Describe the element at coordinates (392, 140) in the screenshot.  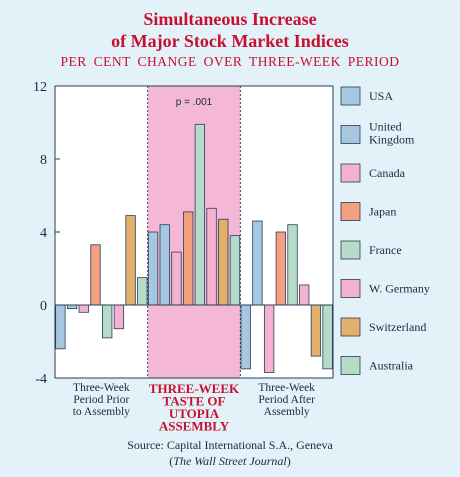
I see `legend-label-line: Kingdom` at that location.